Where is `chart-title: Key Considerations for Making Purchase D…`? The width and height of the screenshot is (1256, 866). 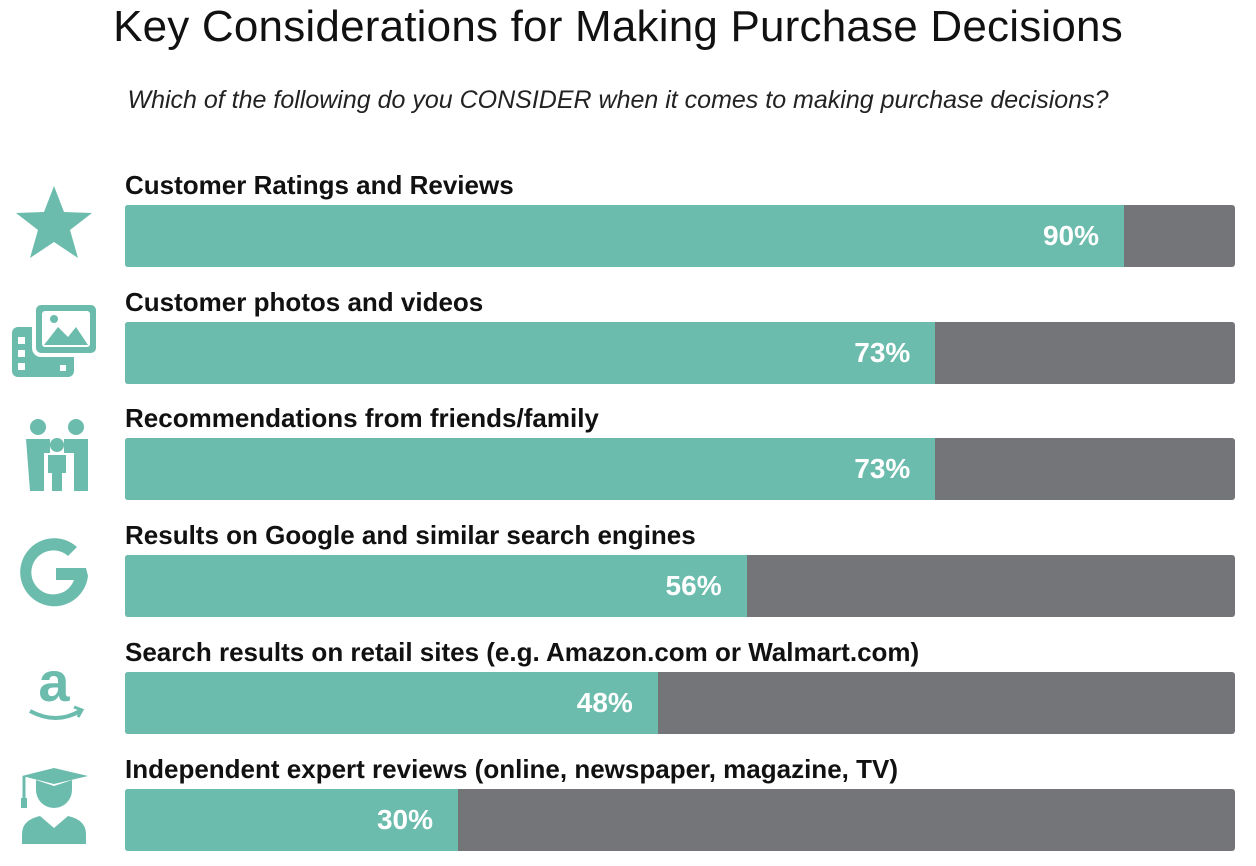
chart-title: Key Considerations for Making Purchase D… is located at coordinates (618, 26).